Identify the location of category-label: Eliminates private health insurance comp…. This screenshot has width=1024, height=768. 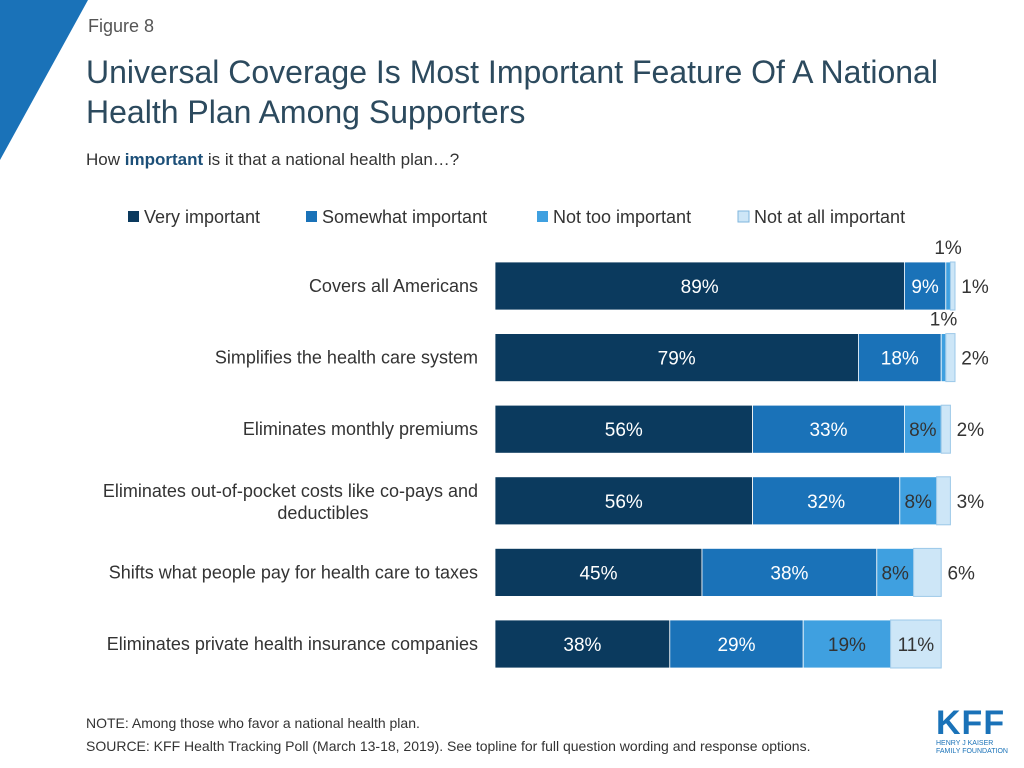
(292, 644).